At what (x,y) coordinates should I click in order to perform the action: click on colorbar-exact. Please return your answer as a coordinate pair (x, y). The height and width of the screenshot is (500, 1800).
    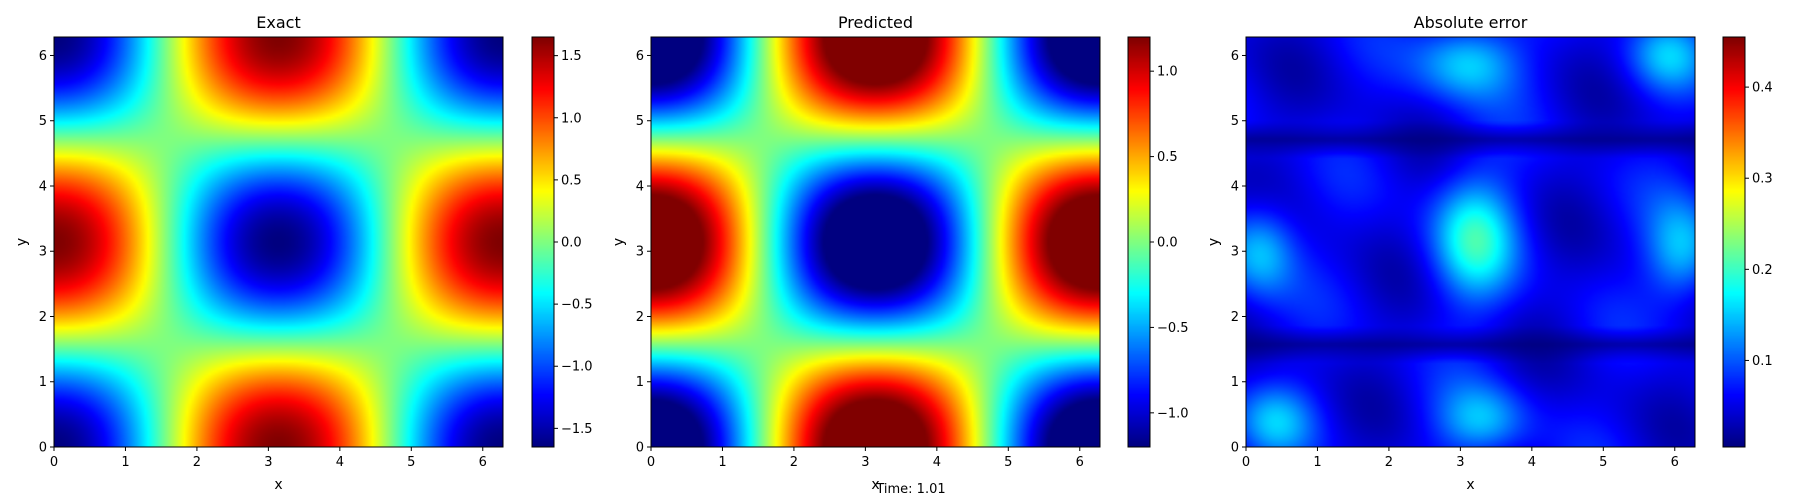
    Looking at the image, I should click on (543, 242).